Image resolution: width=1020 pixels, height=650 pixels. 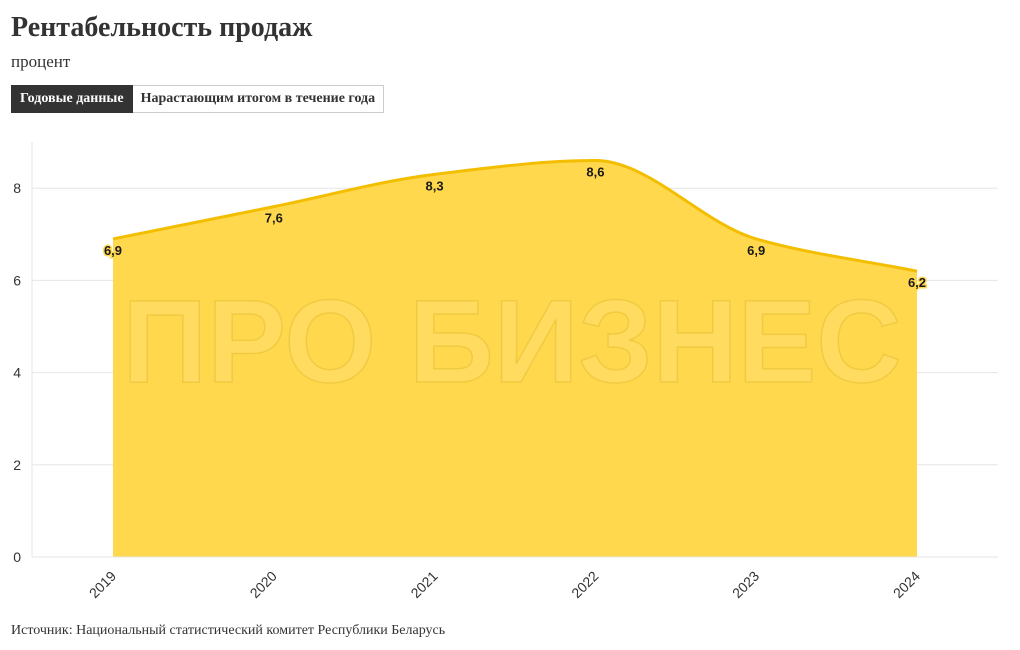 What do you see at coordinates (584, 584) in the screenshot?
I see `x-tick-label: 2022` at bounding box center [584, 584].